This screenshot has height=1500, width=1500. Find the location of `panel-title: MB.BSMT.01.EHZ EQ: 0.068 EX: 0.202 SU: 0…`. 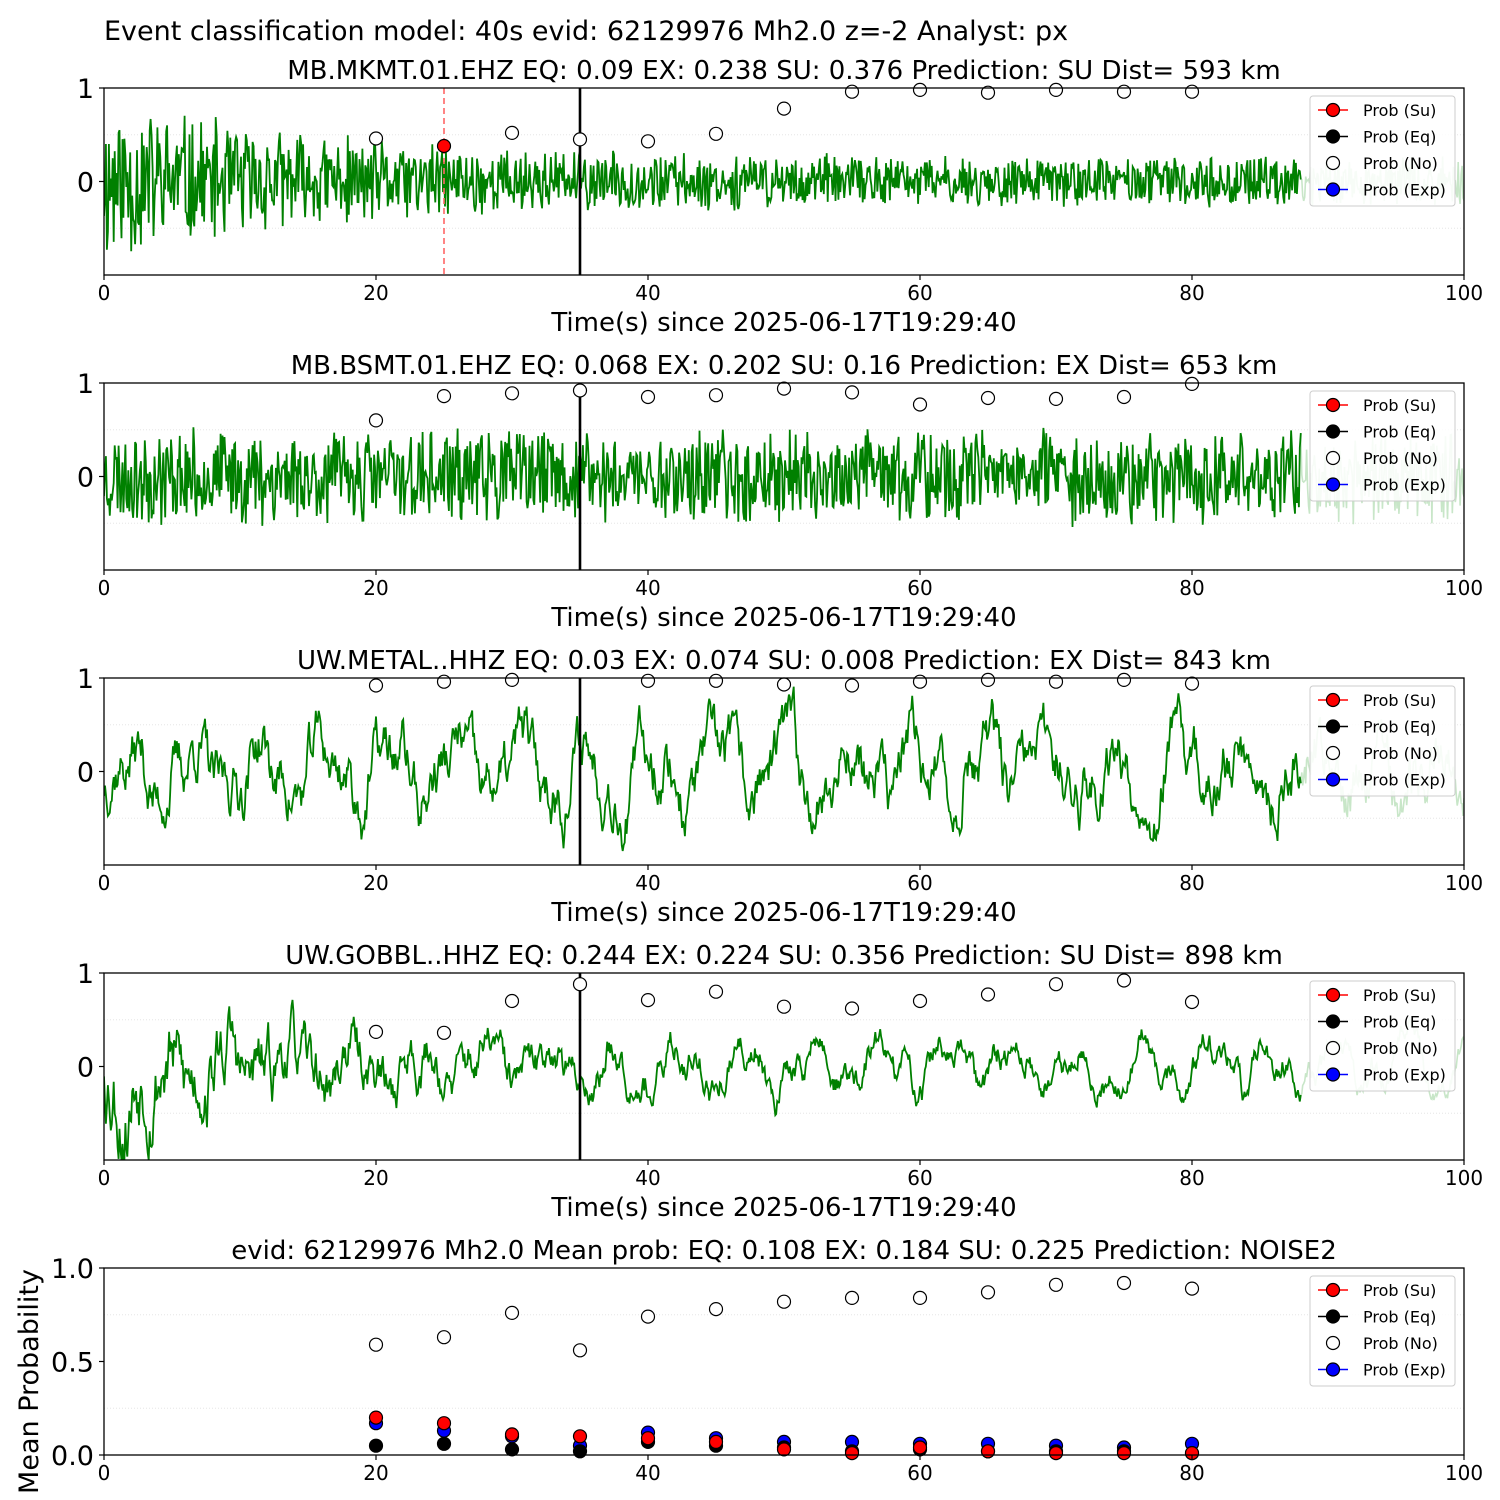

panel-title: MB.BSMT.01.EHZ EQ: 0.068 EX: 0.202 SU: 0… is located at coordinates (784, 366).